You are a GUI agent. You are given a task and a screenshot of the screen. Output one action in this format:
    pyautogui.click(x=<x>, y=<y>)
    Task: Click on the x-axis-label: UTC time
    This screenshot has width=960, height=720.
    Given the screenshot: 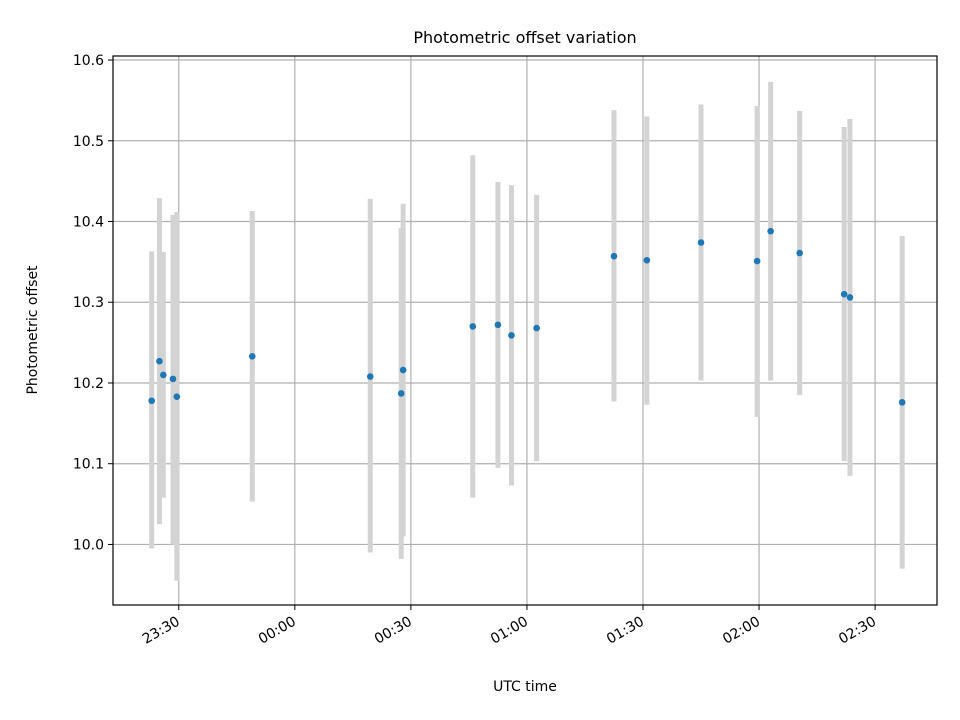 What is the action you would take?
    pyautogui.click(x=525, y=687)
    